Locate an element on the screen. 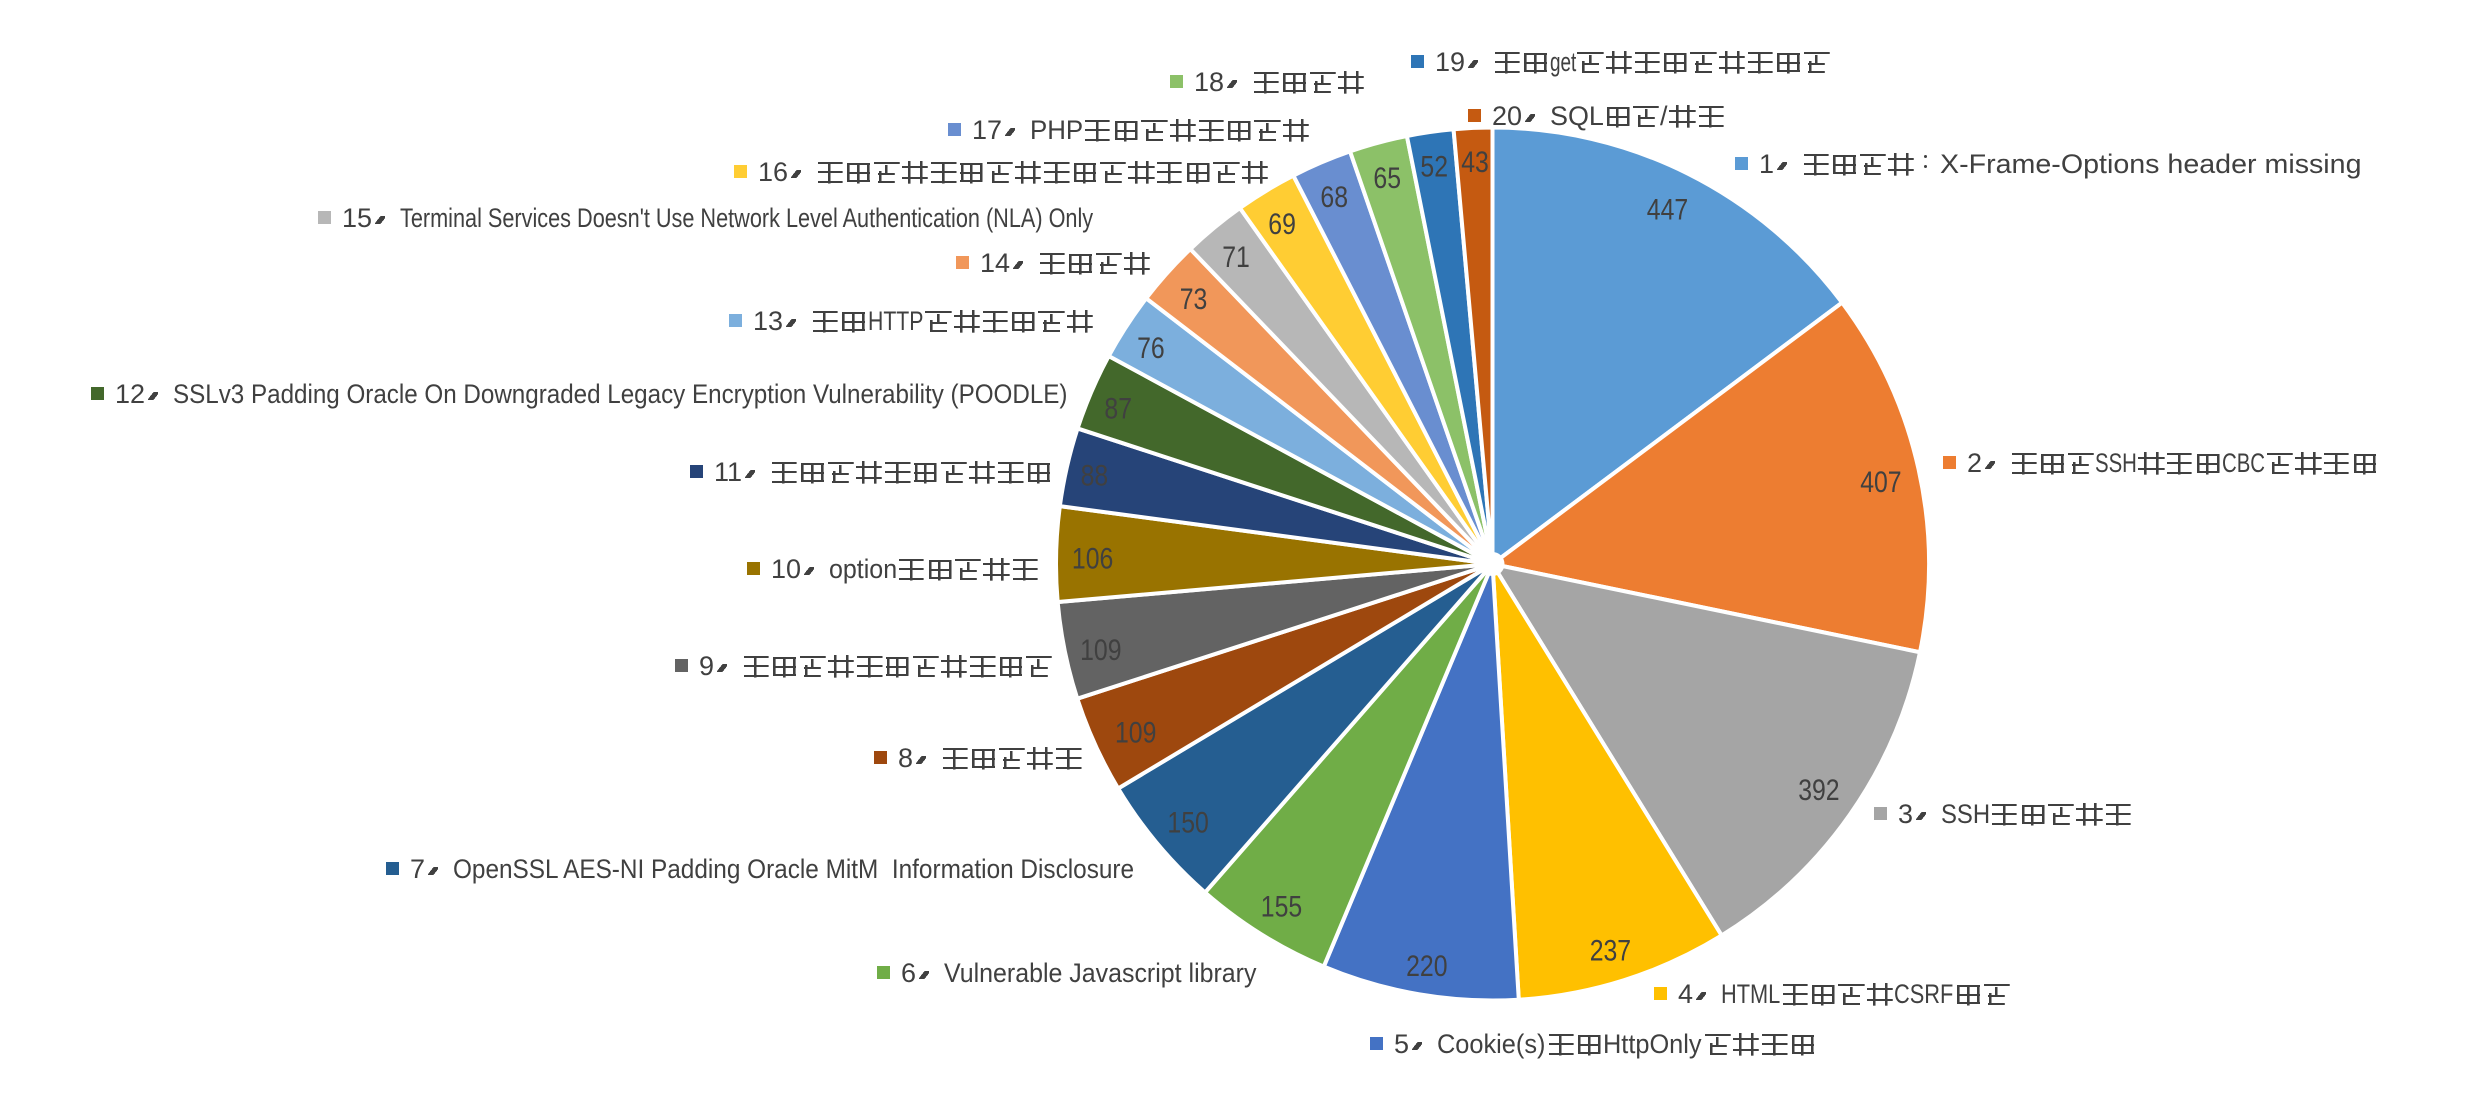 This screenshot has height=1093, width=2480. svg-text: 88 is located at coordinates (1095, 476).